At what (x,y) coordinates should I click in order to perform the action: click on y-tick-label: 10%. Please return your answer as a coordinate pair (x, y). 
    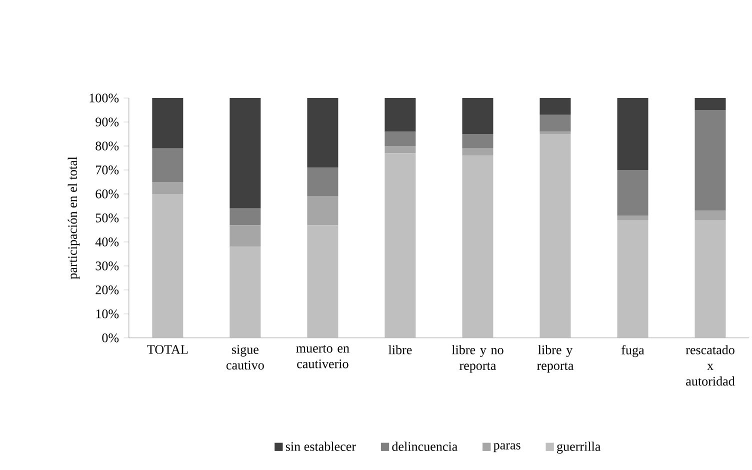
    Looking at the image, I should click on (107, 314).